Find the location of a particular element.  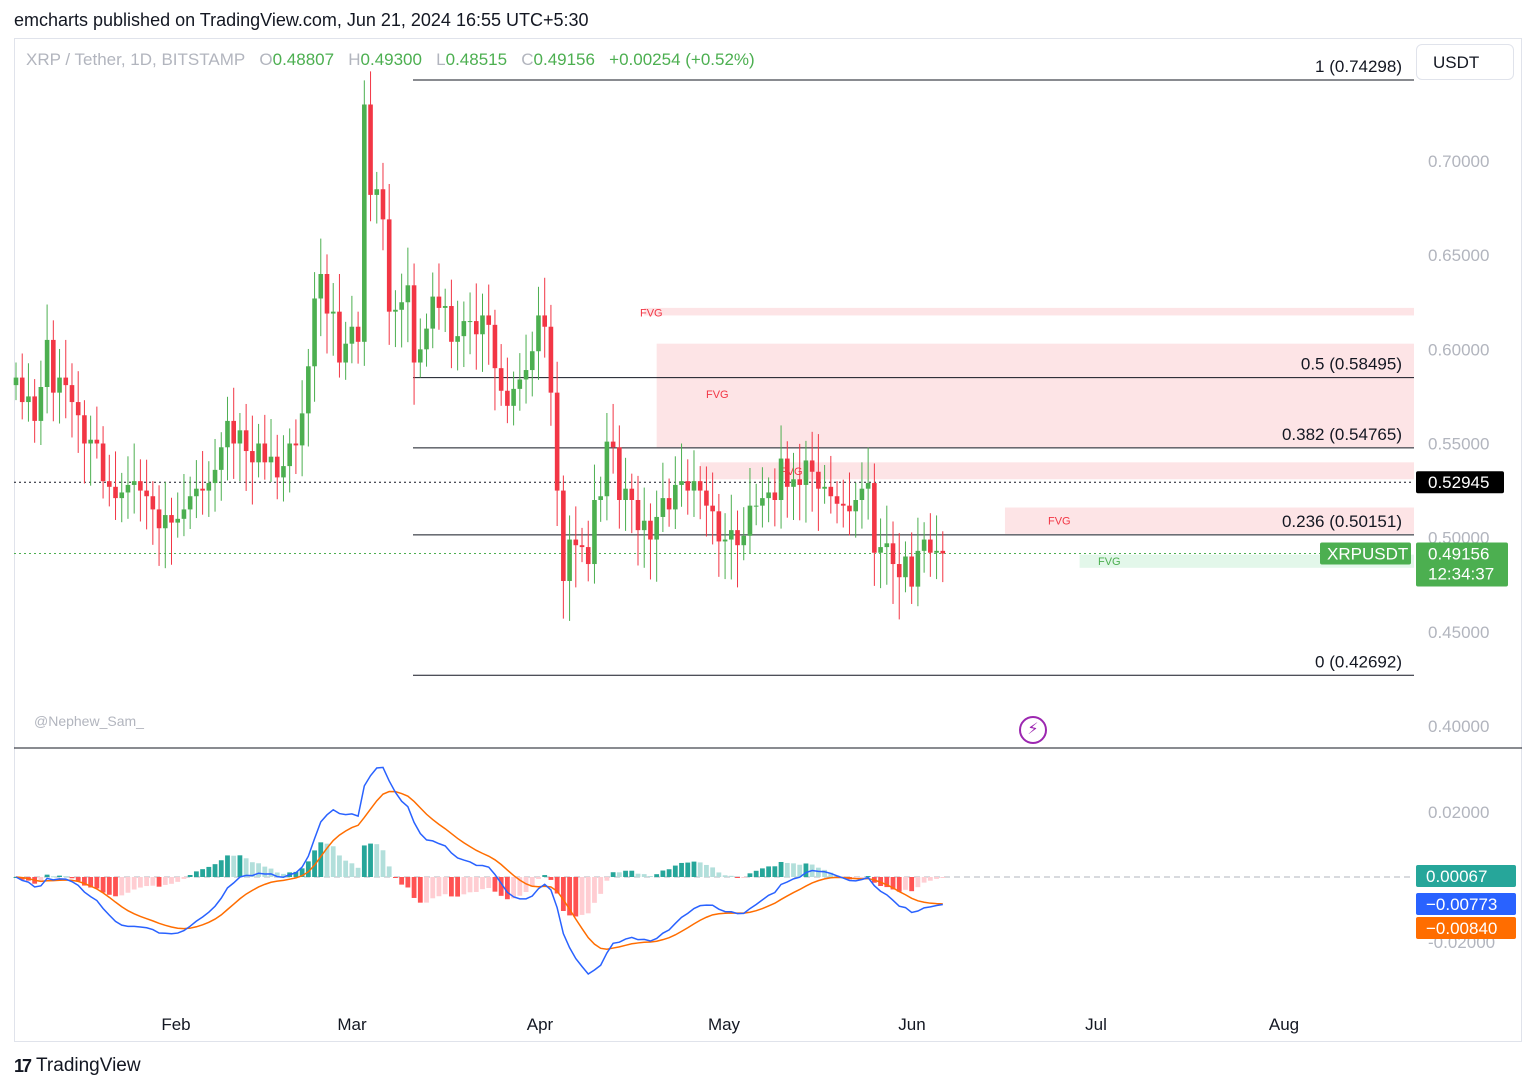

fib-level-label: 0 (0.42692) is located at coordinates (1358, 661).